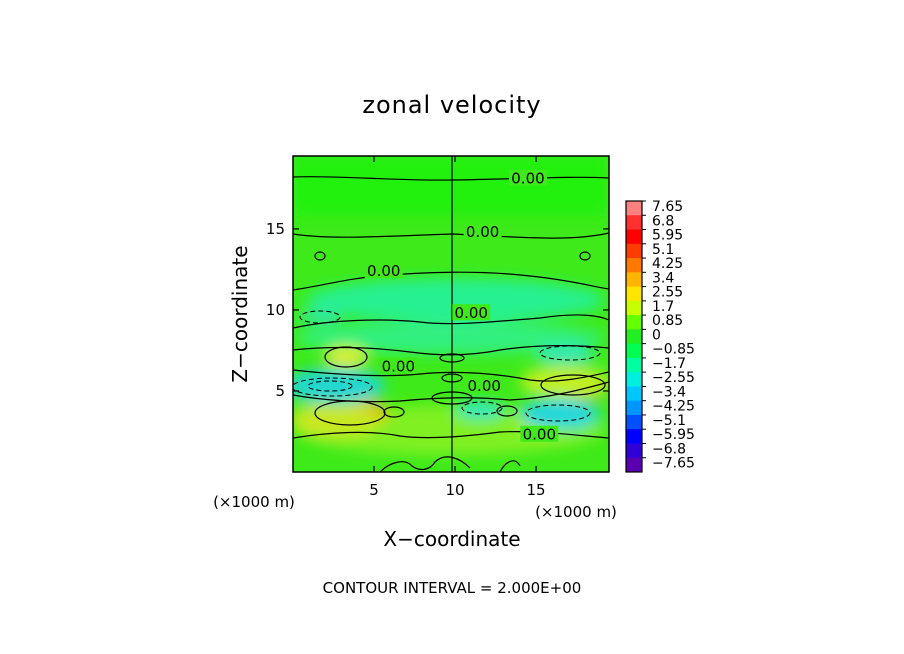 Image resolution: width=904 pixels, height=654 pixels. I want to click on colorbar-label: −5.95, so click(673, 435).